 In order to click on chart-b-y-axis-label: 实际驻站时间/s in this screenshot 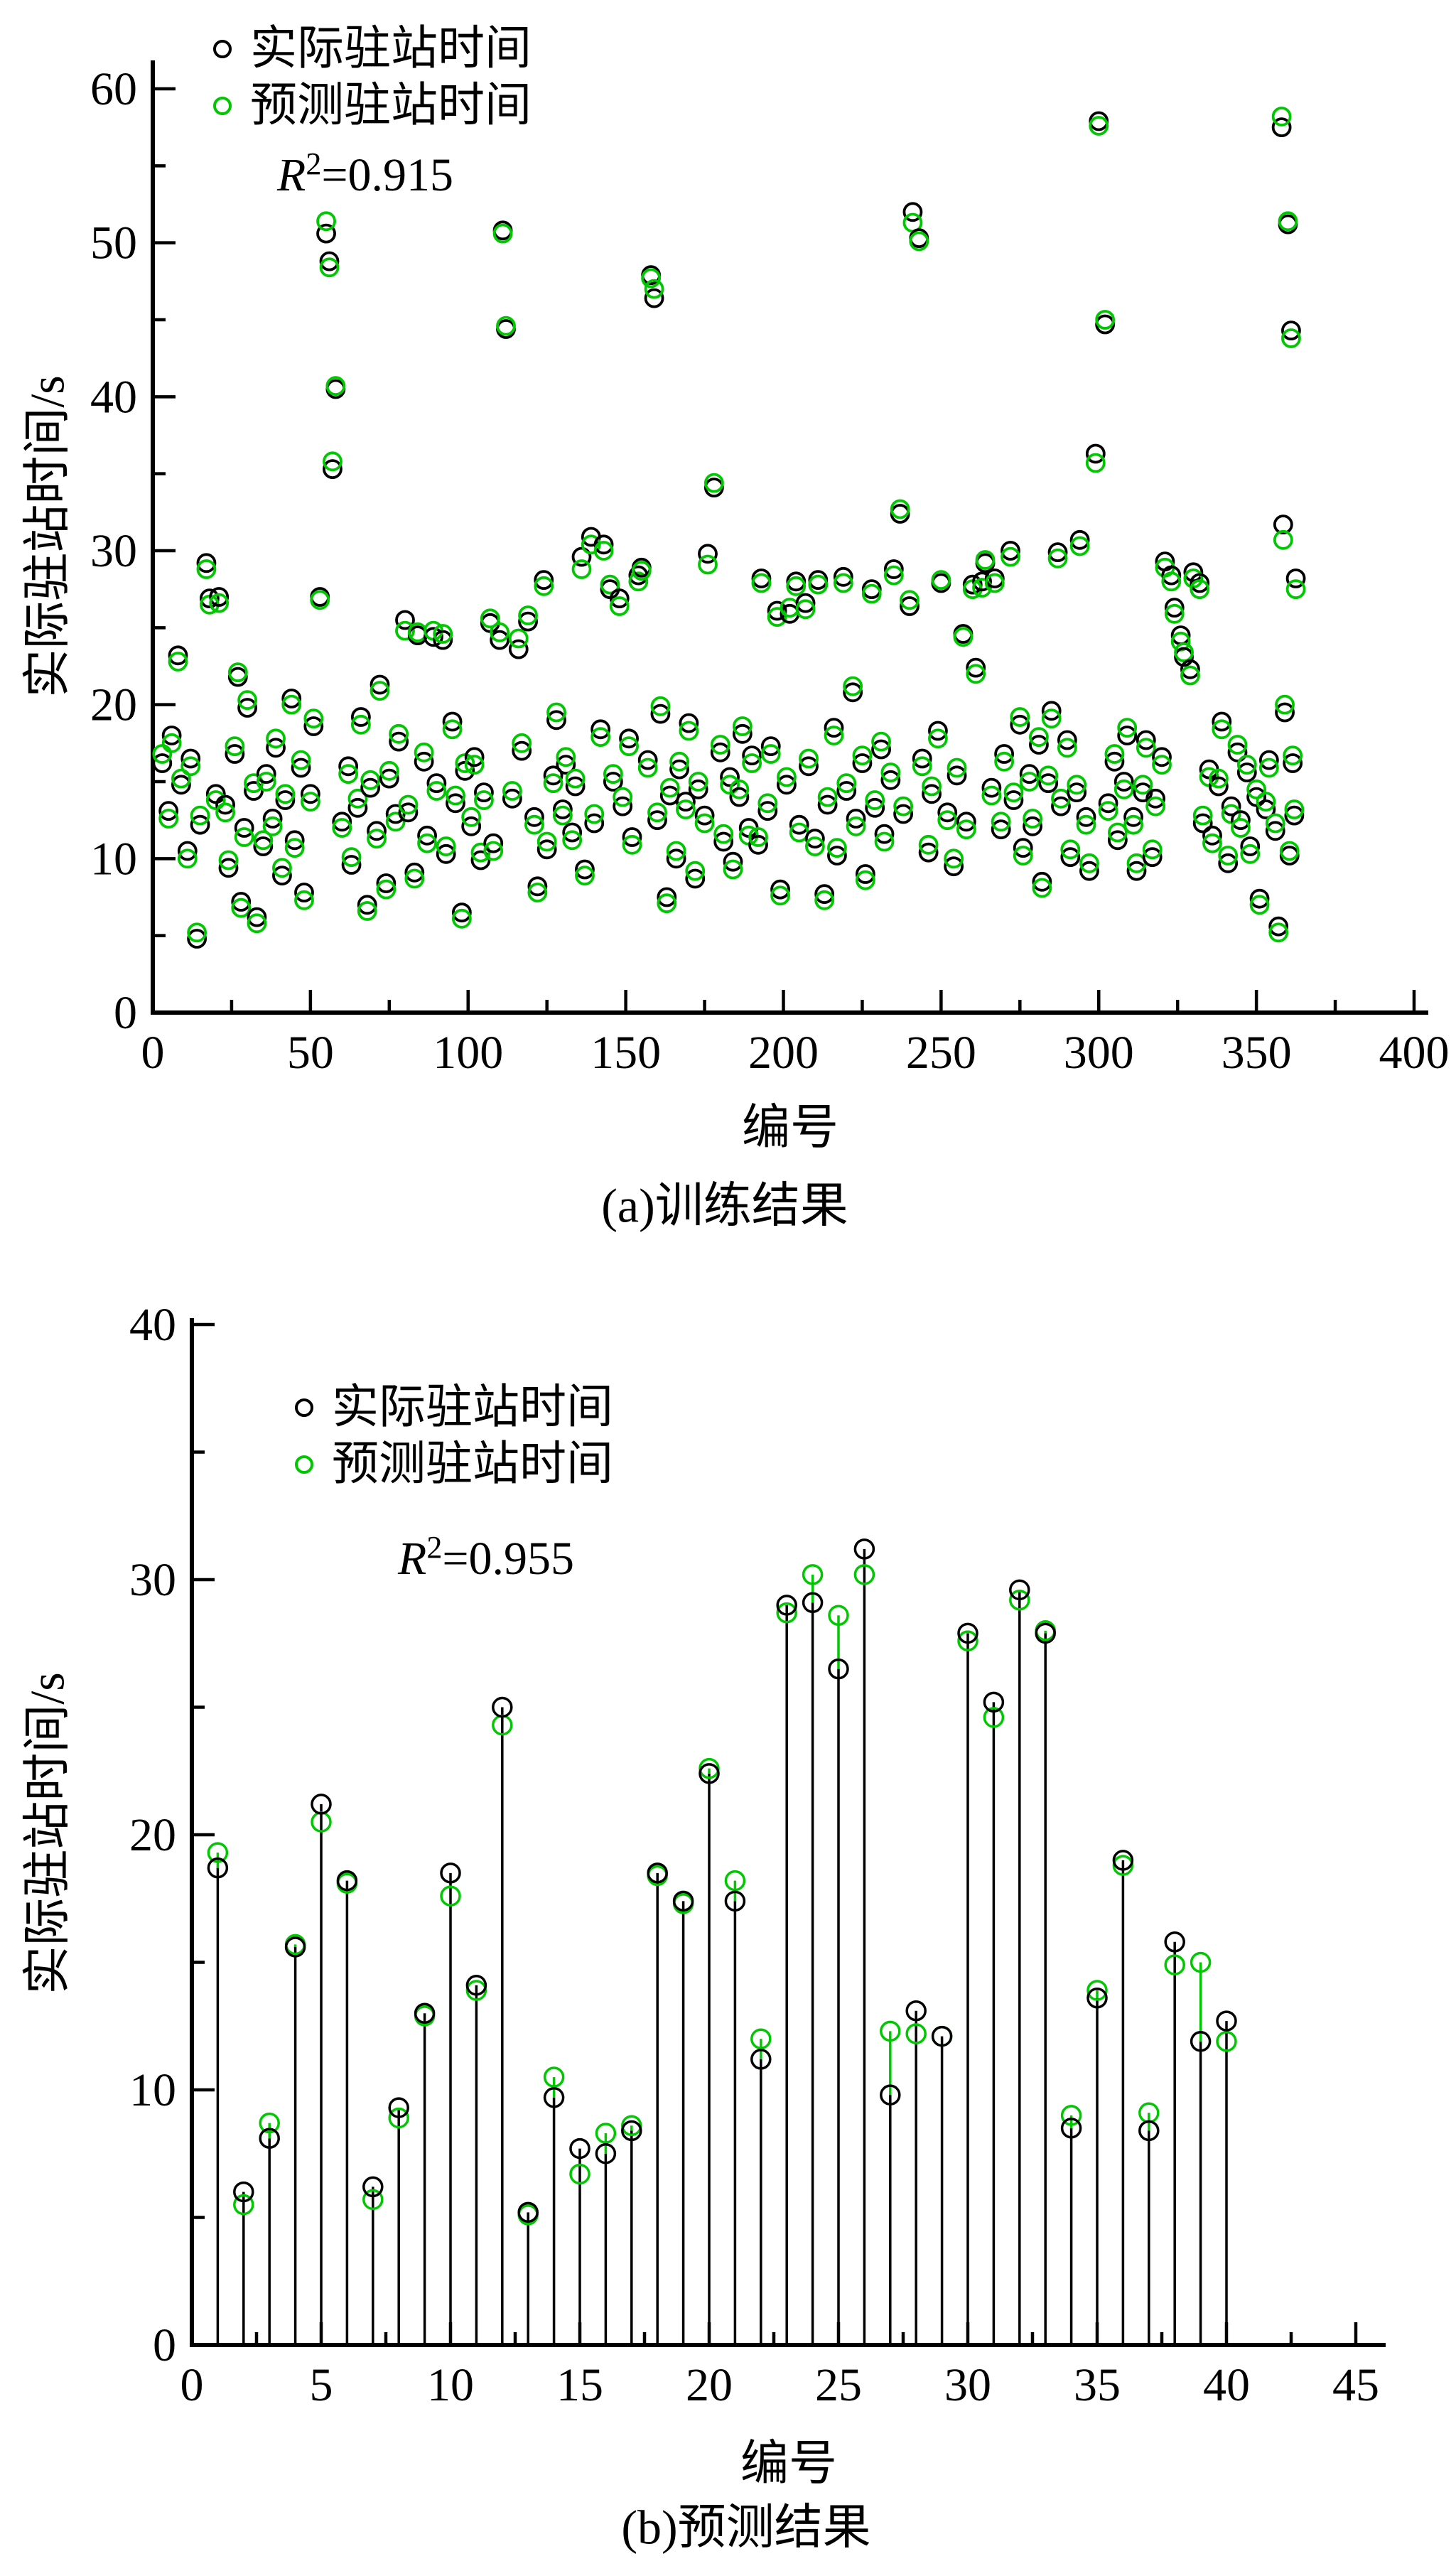, I will do `click(47, 1833)`.